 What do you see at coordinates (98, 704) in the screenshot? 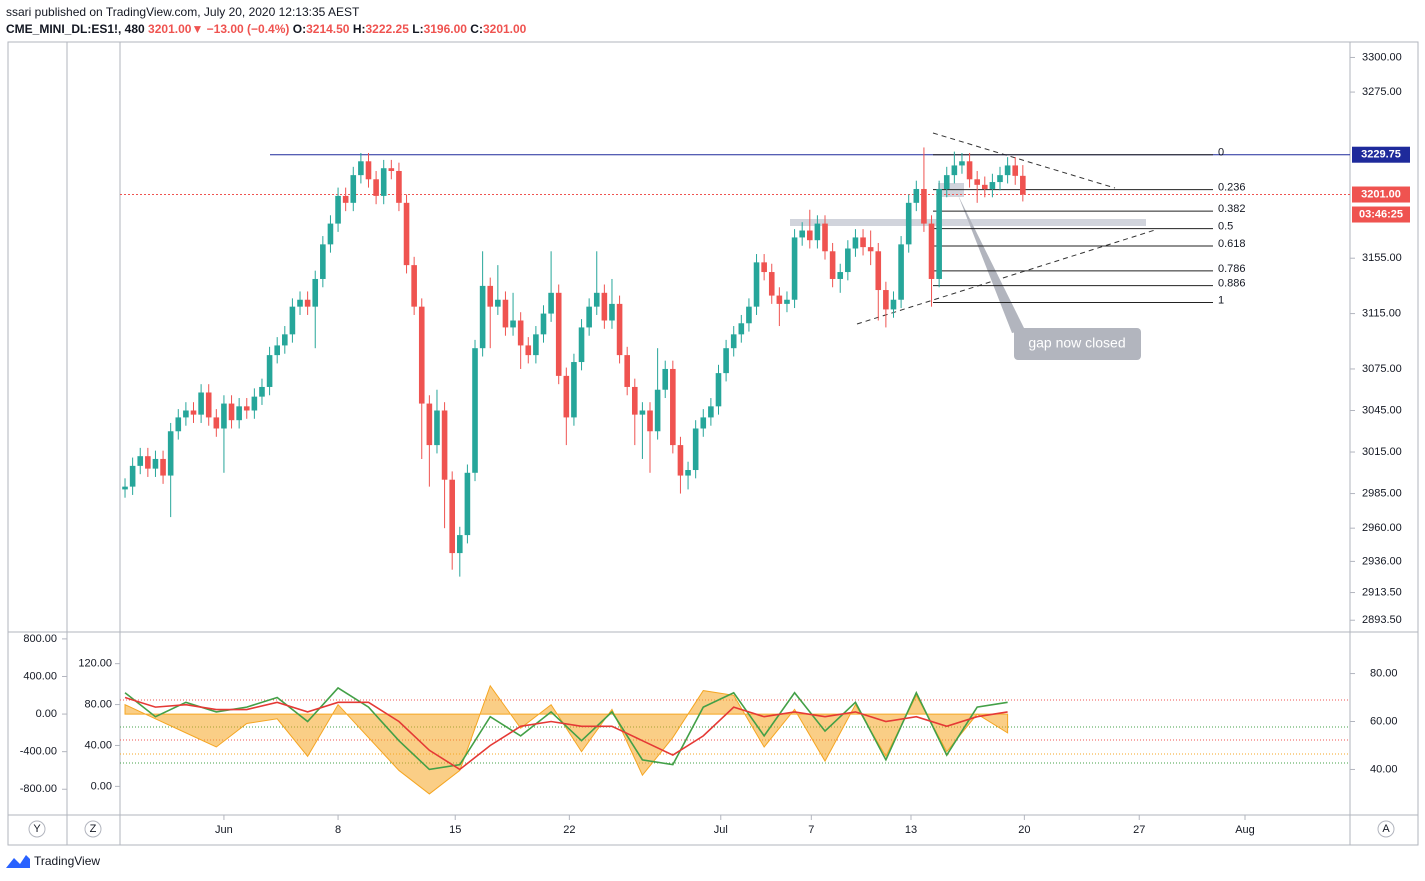
I see `y3-tick-label: 80.00` at bounding box center [98, 704].